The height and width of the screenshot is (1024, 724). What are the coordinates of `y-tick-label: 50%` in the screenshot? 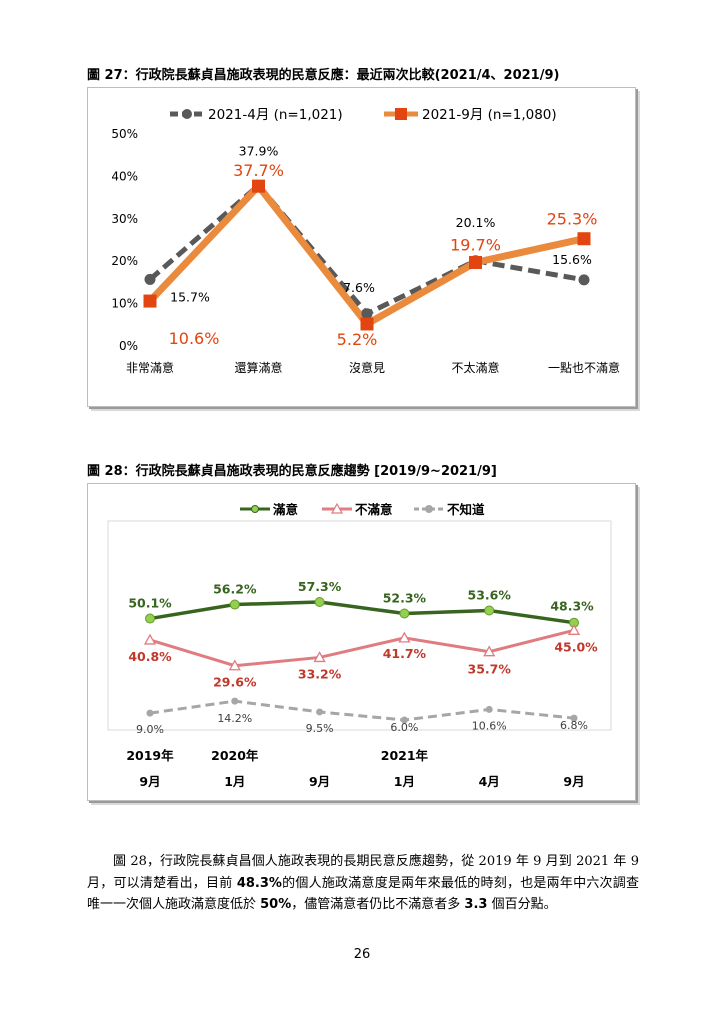 It's located at (124, 134).